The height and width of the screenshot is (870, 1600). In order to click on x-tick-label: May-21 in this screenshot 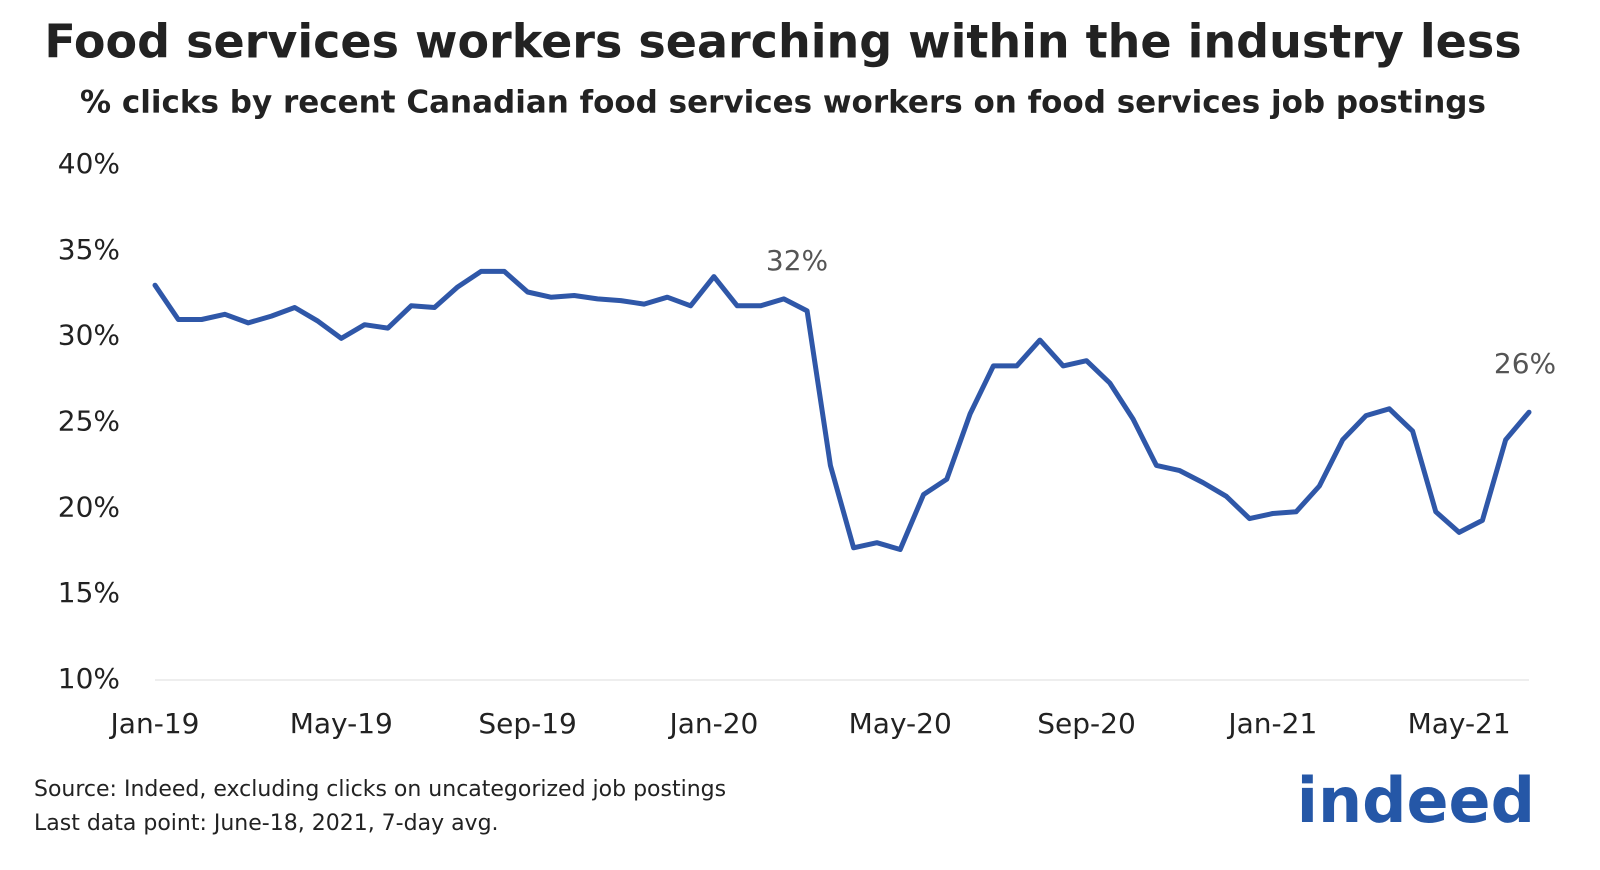, I will do `click(1459, 723)`.